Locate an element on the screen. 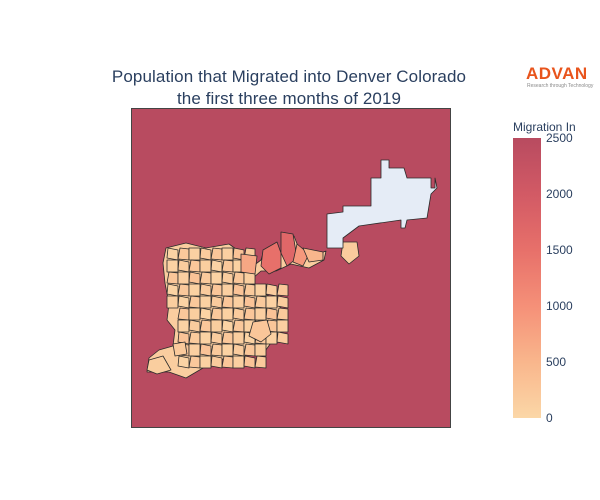 The height and width of the screenshot is (500, 600). colorbar-tick-label: 1500 is located at coordinates (559, 250).